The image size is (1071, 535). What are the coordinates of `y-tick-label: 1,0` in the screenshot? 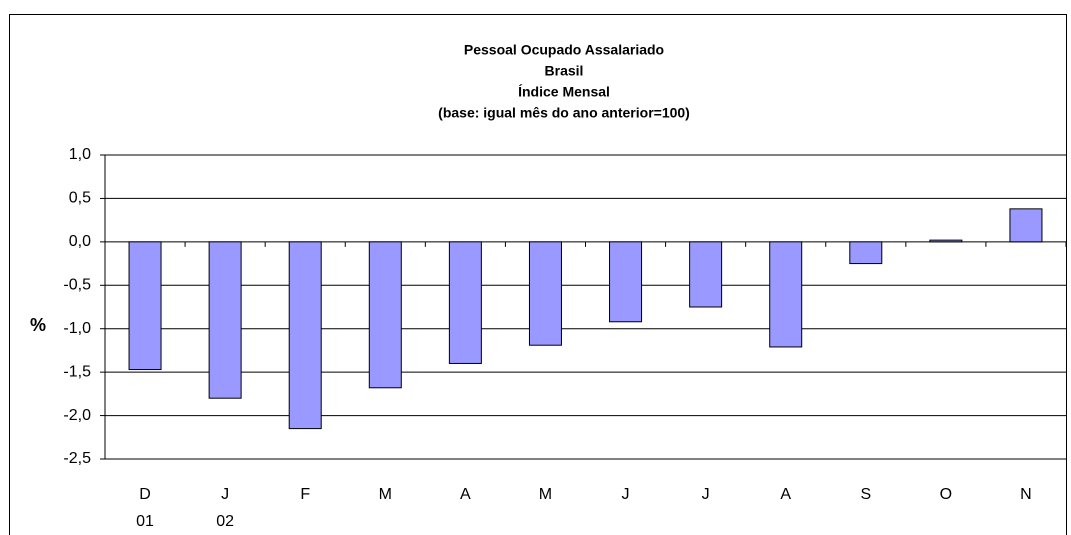 It's located at (80, 154).